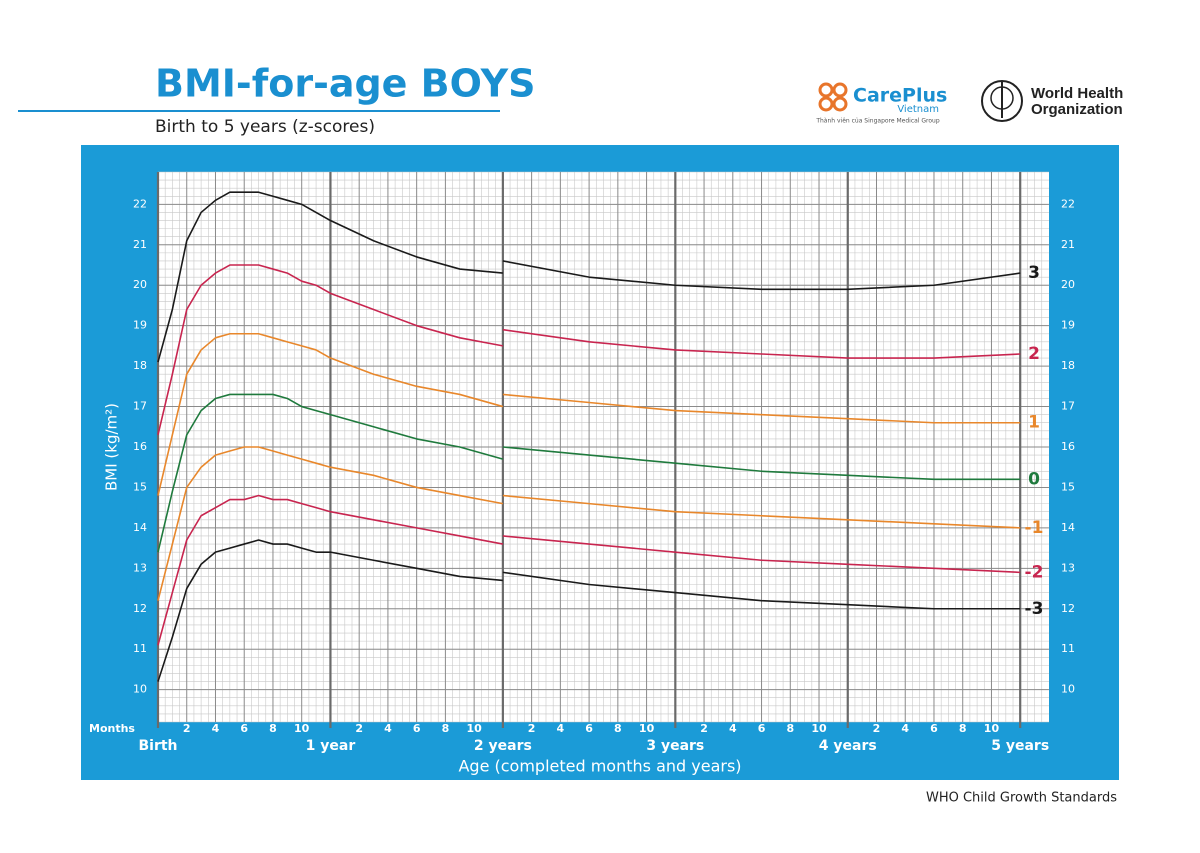  Describe the element at coordinates (1002, 101) in the screenshot. I see `logo-emblem` at that location.